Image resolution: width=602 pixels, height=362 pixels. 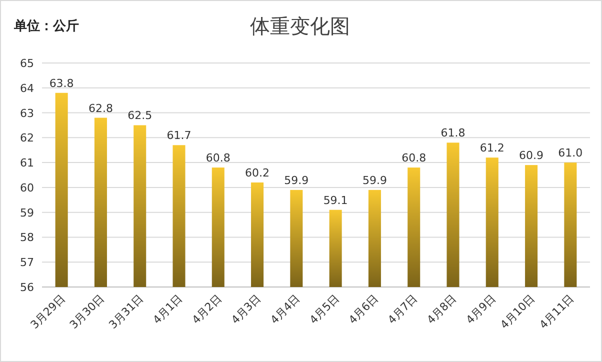 What do you see at coordinates (27, 263) in the screenshot?
I see `y-tick-label: 57` at bounding box center [27, 263].